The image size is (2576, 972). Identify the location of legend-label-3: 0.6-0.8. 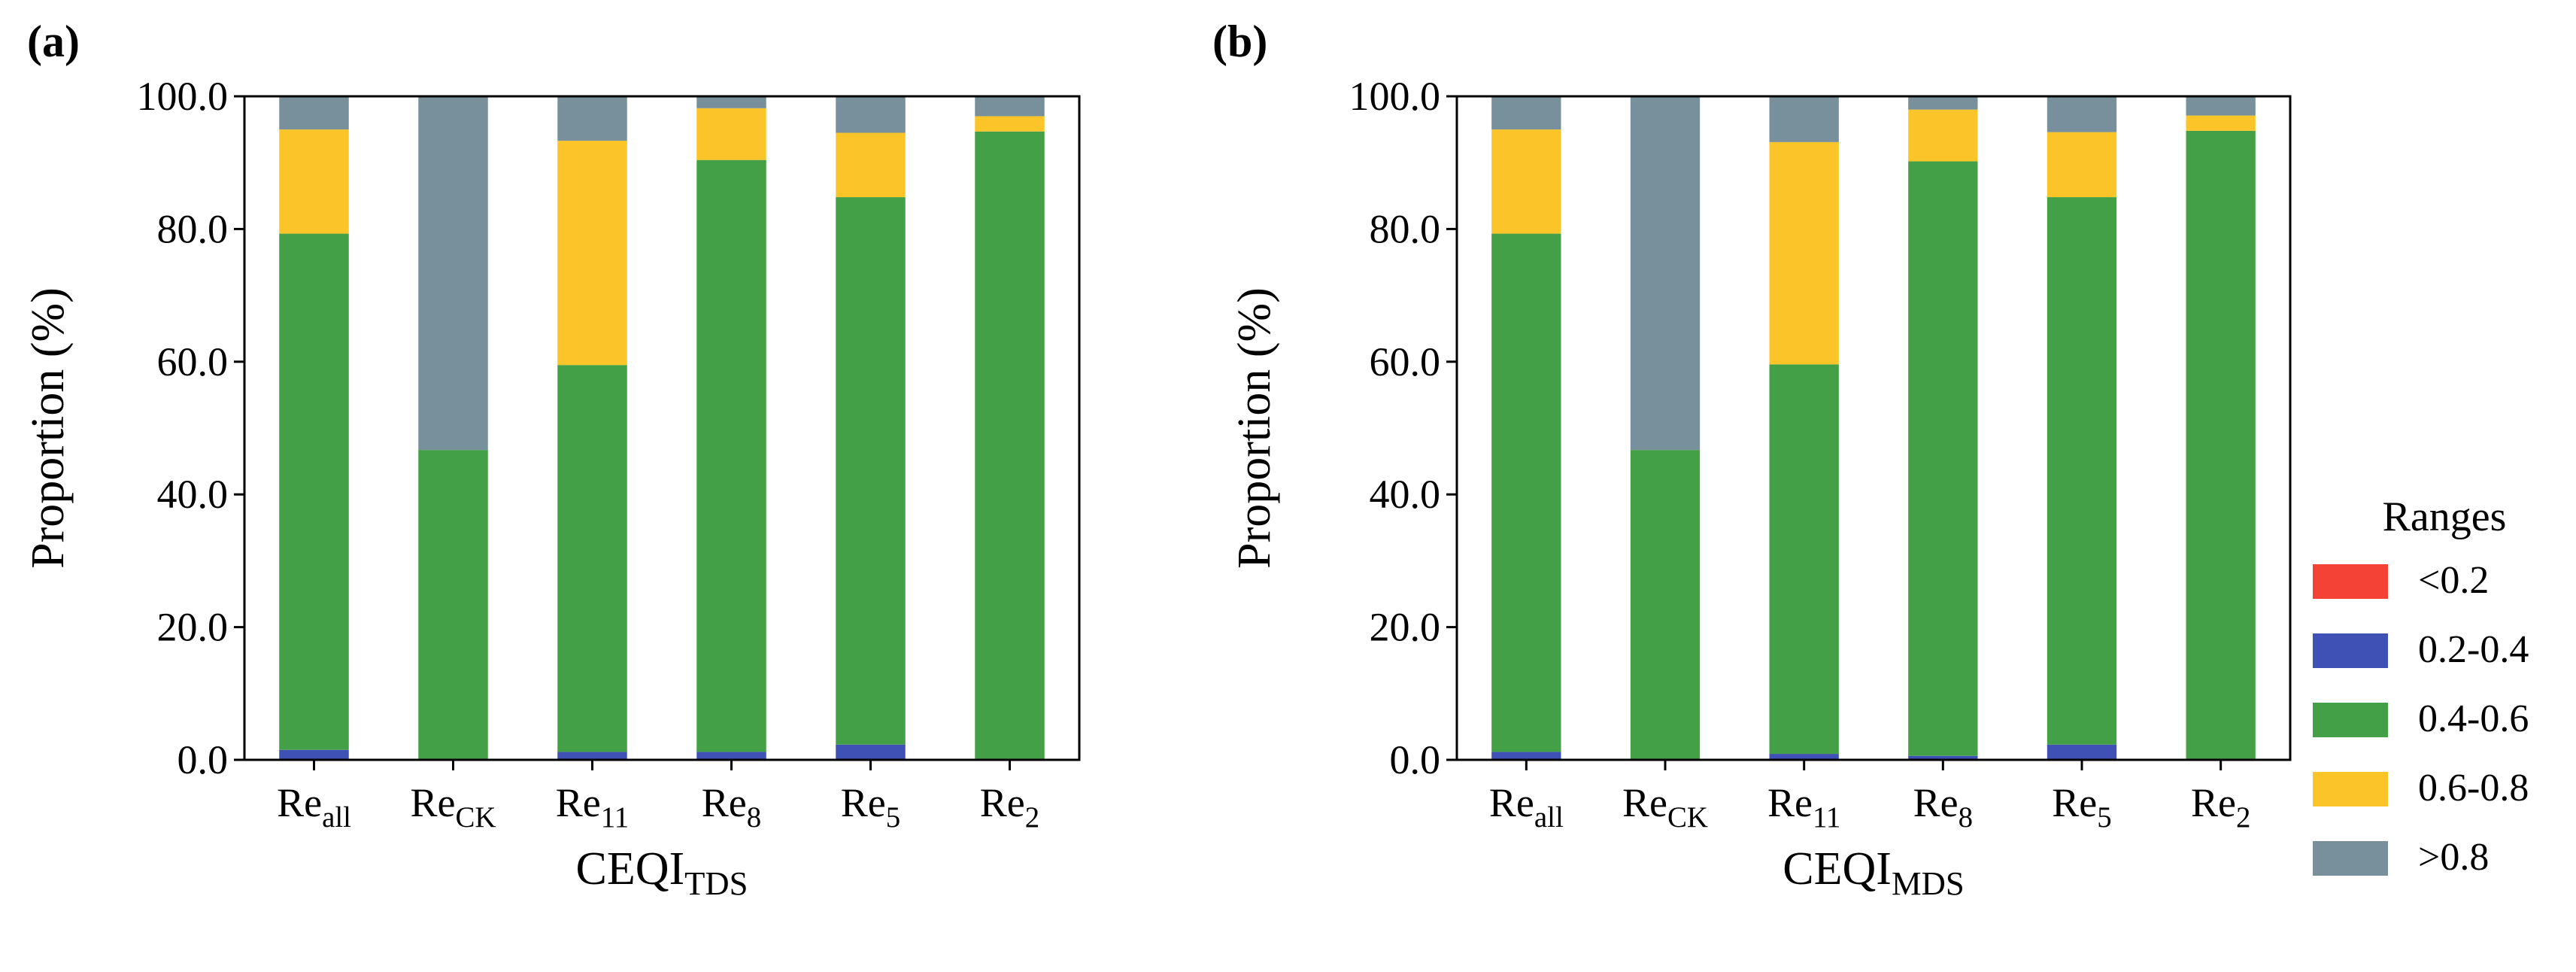
(2473, 788).